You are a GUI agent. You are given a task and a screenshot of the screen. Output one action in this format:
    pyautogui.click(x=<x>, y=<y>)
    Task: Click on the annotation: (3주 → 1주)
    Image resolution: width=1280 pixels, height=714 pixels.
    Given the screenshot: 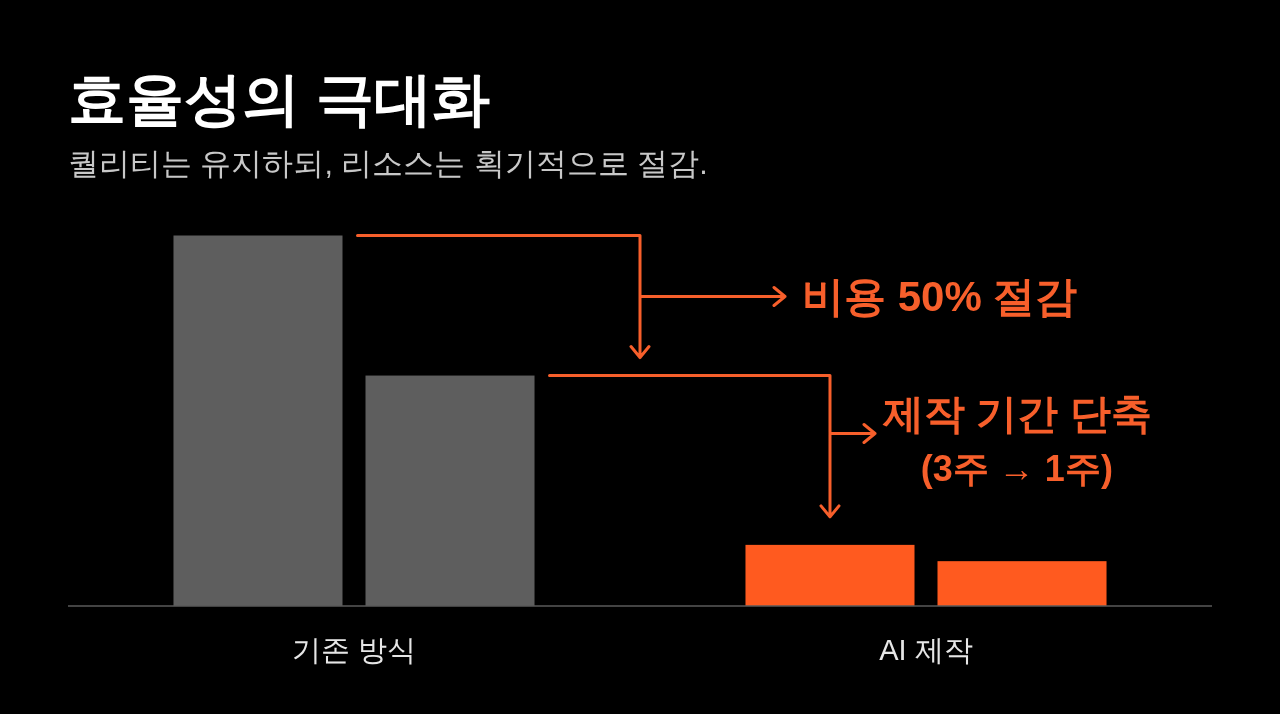 What is the action you would take?
    pyautogui.click(x=1016, y=469)
    